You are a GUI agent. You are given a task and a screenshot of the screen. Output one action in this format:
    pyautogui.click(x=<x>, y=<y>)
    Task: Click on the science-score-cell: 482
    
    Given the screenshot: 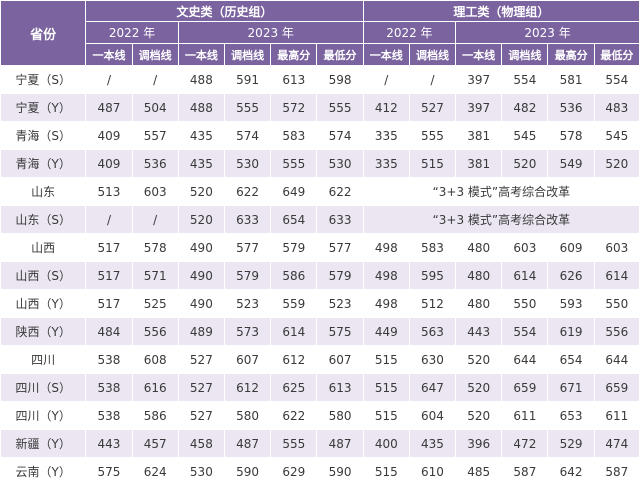 What is the action you would take?
    pyautogui.click(x=525, y=107)
    